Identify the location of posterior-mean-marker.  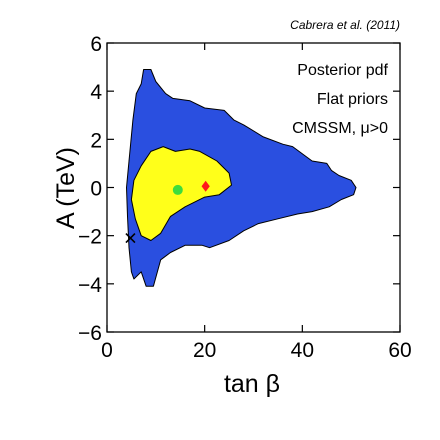
(205, 186).